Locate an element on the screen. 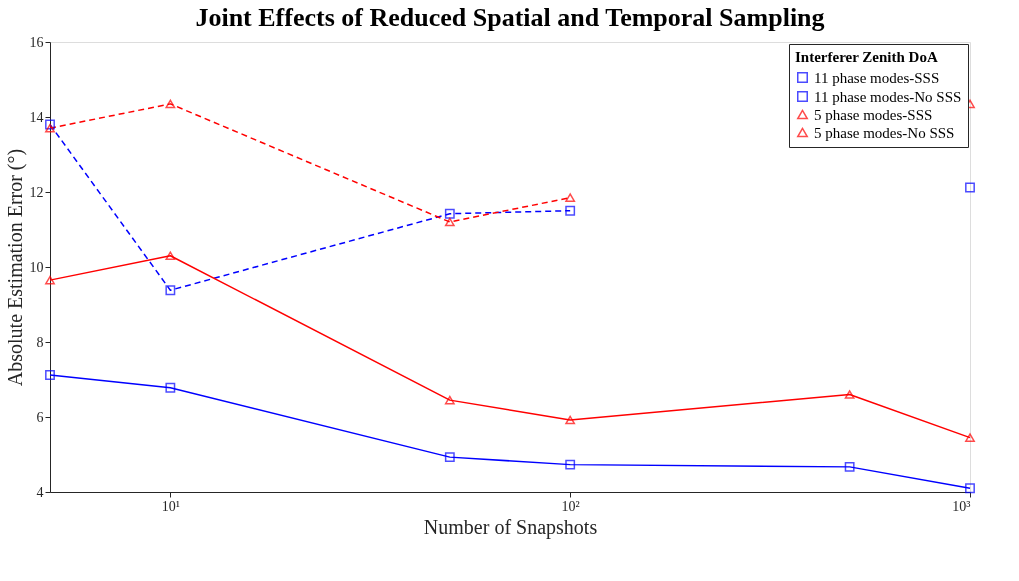 Image resolution: width=1019 pixels, height=581 pixels. legend-title: Interferer Zenith DoA is located at coordinates (866, 57).